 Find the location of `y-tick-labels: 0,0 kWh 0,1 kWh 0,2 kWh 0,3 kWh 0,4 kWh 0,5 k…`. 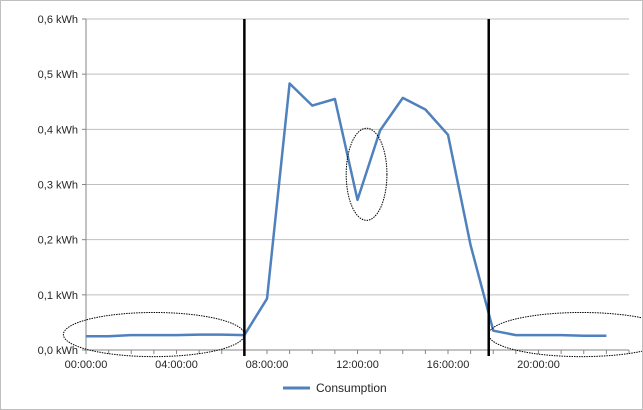

y-tick-labels: 0,0 kWh 0,1 kWh 0,2 kWh 0,3 kWh 0,4 kWh 0,5 k… is located at coordinates (58, 185).